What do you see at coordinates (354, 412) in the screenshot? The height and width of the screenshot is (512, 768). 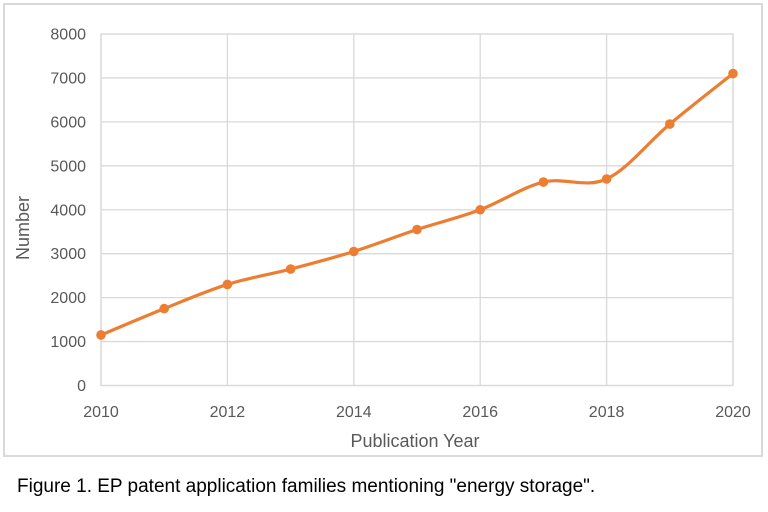 I see `x-tick-label: 2014` at bounding box center [354, 412].